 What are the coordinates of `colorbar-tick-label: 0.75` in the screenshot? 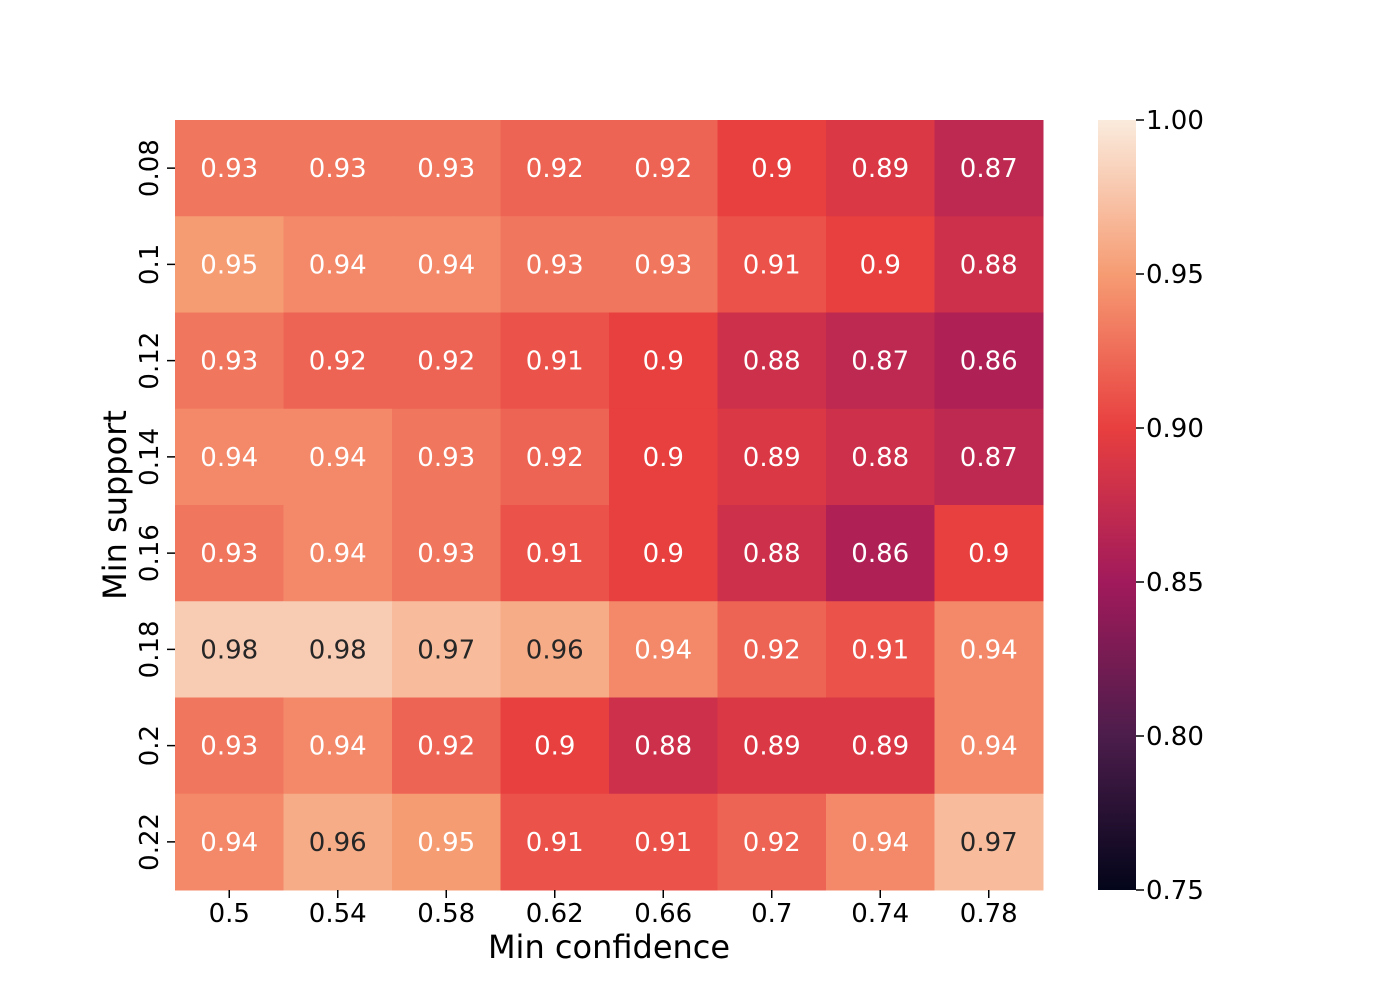 It's located at (1175, 891).